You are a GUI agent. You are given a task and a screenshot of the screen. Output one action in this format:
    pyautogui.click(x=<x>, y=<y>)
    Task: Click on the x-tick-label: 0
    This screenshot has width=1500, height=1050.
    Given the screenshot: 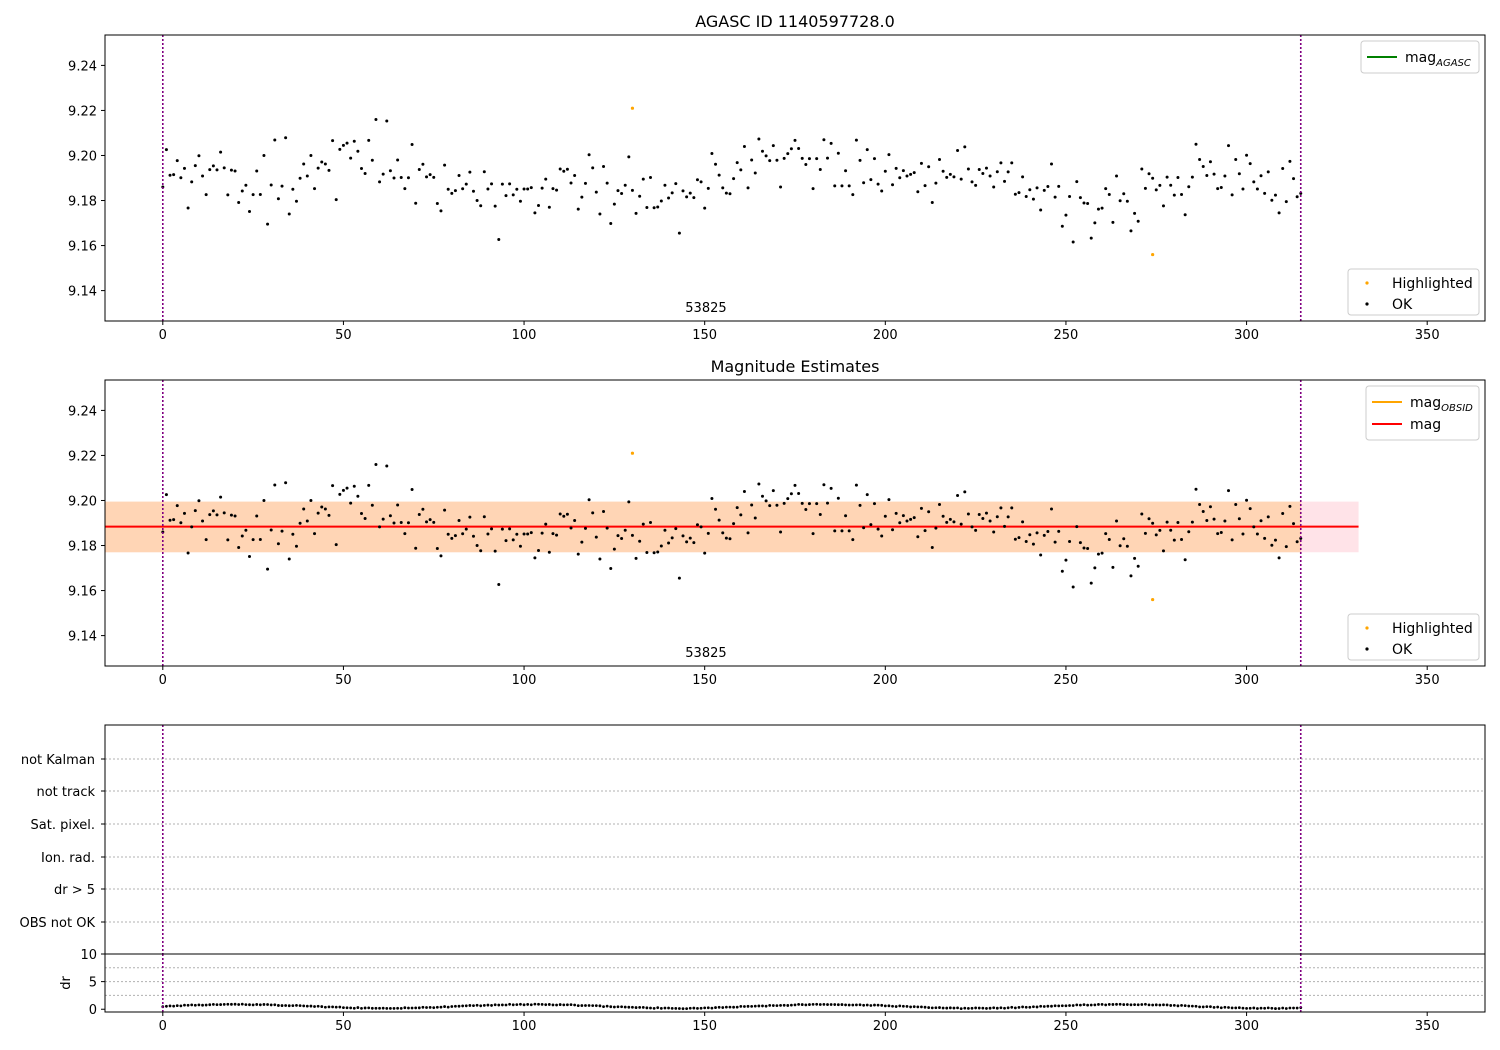 What is the action you would take?
    pyautogui.click(x=163, y=335)
    